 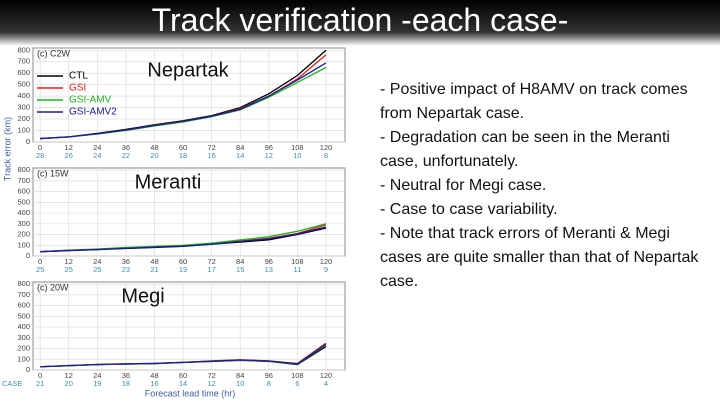 What do you see at coordinates (23, 107) in the screenshot?
I see `y-tick-label: 300` at bounding box center [23, 107].